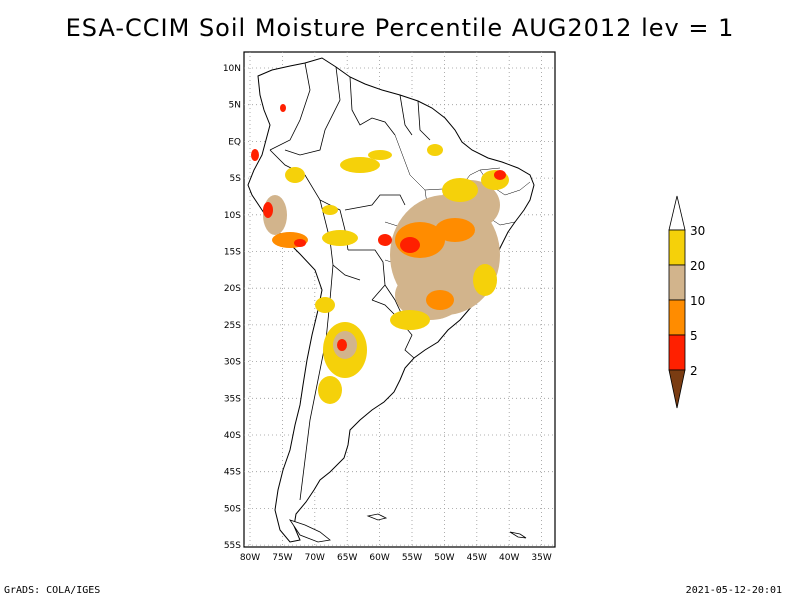 Image resolution: width=800 pixels, height=600 pixels. What do you see at coordinates (232, 216) in the screenshot?
I see `lat-tick-label: 10S` at bounding box center [232, 216].